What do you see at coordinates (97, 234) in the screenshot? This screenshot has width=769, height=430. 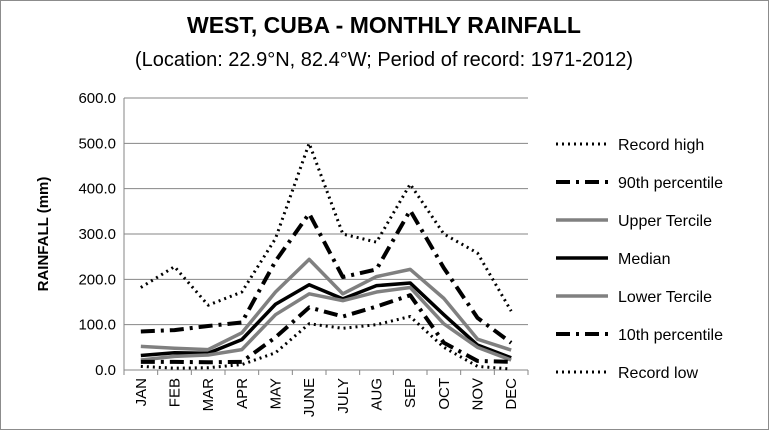 I see `y-tick-label: 300.0` at bounding box center [97, 234].